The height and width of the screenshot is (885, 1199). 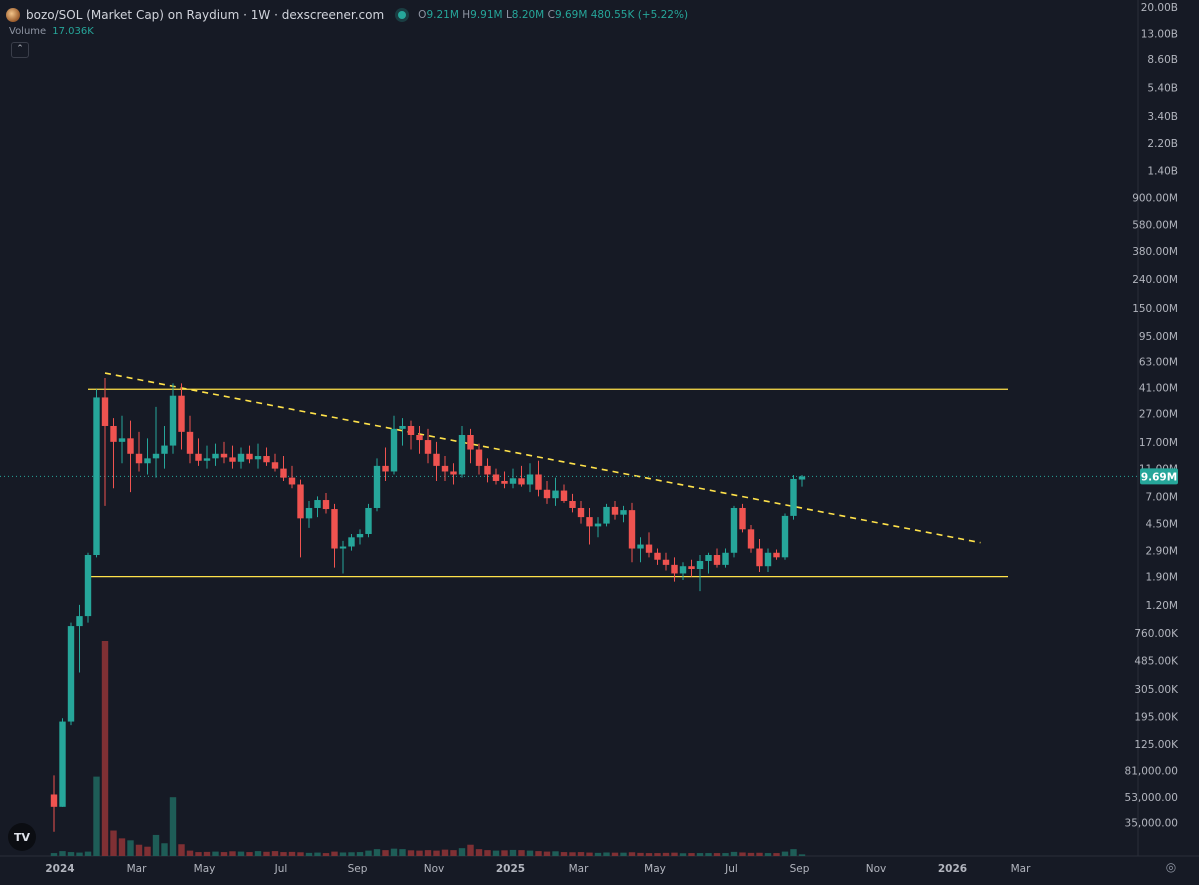 What do you see at coordinates (422, 15) in the screenshot?
I see `open-label: O` at bounding box center [422, 15].